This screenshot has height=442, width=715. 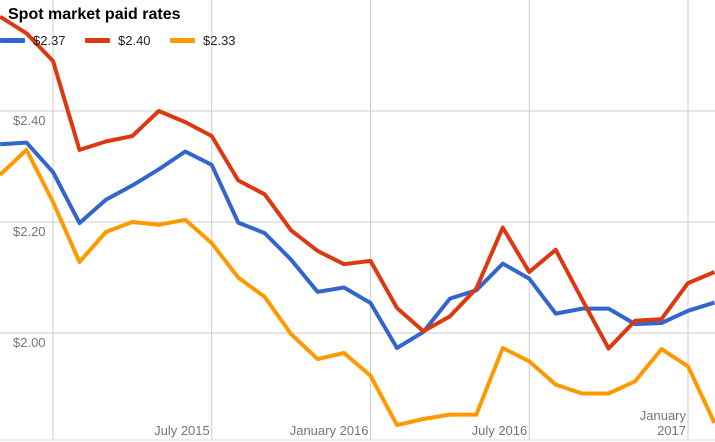 What do you see at coordinates (29, 120) in the screenshot?
I see `y-axis-tick-label: $2.40` at bounding box center [29, 120].